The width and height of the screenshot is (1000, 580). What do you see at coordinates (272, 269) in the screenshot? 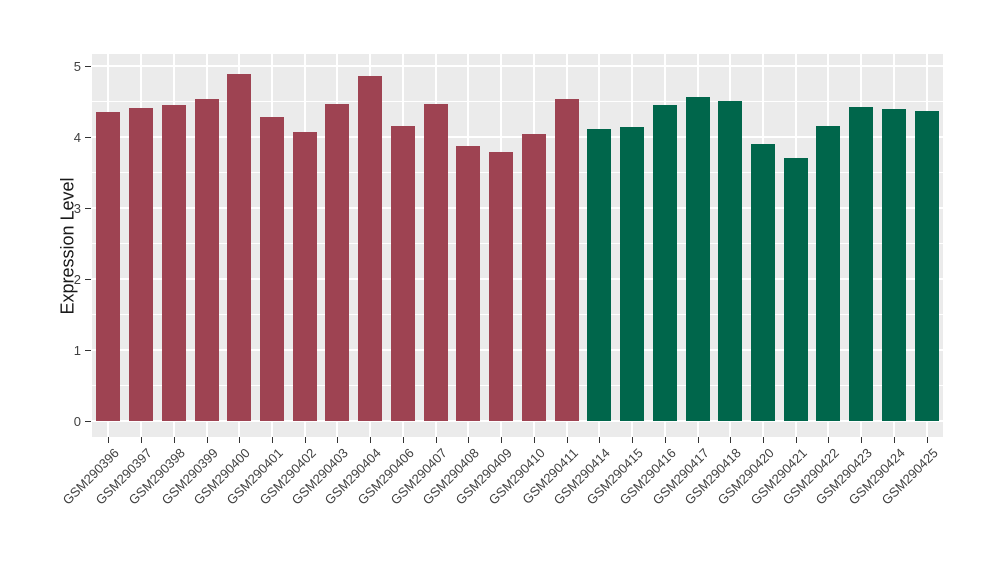
I see `bar-GSM290401` at bounding box center [272, 269].